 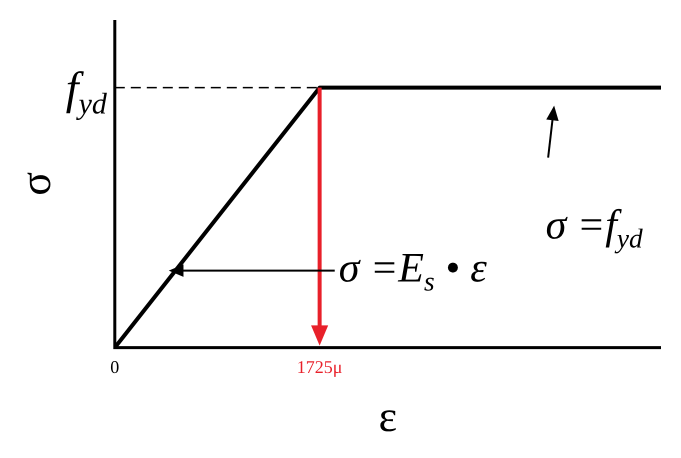 What do you see at coordinates (115, 367) in the screenshot?
I see `x-tick-label: 0` at bounding box center [115, 367].